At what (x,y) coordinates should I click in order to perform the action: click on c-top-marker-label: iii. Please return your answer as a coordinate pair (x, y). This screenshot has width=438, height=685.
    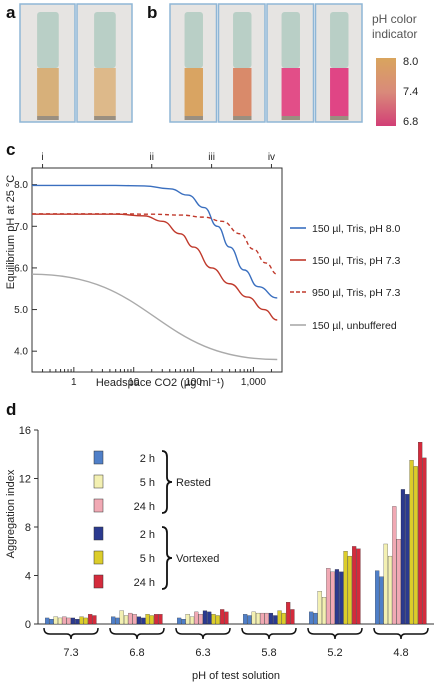
    Looking at the image, I should click on (211, 157).